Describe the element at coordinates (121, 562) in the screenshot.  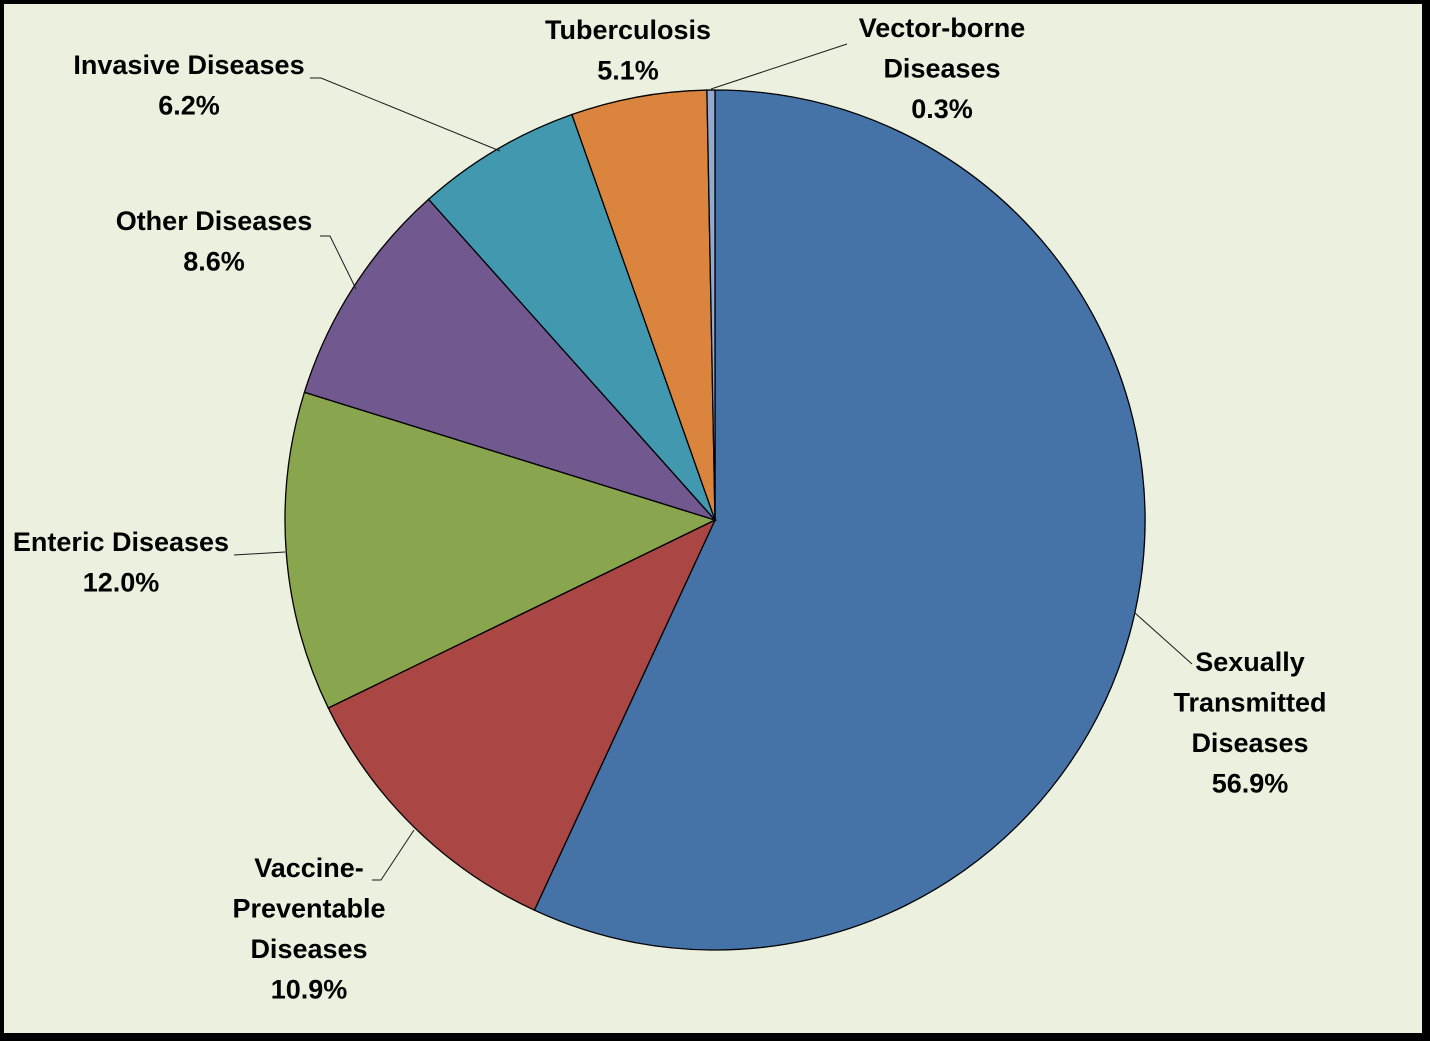
I see `data-label: Enteric Diseases 12.0%` at that location.